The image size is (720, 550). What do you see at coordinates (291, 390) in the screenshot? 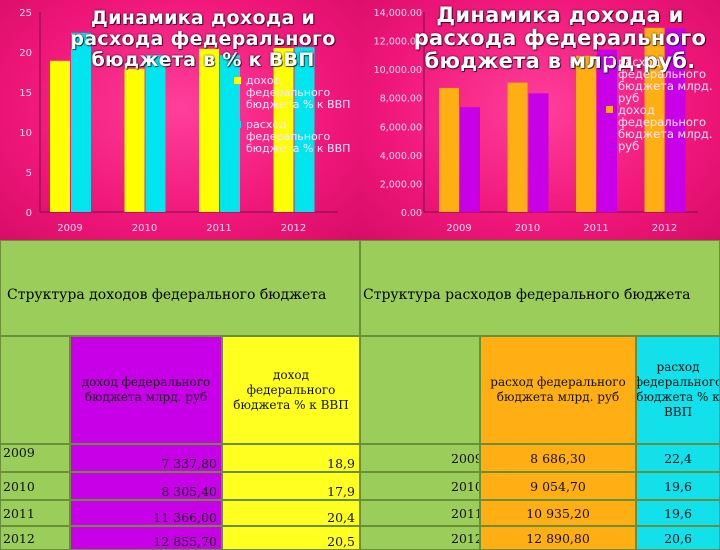
I see `income-col-gdp-header: доход федерального бюджета % к ВВП` at bounding box center [291, 390].